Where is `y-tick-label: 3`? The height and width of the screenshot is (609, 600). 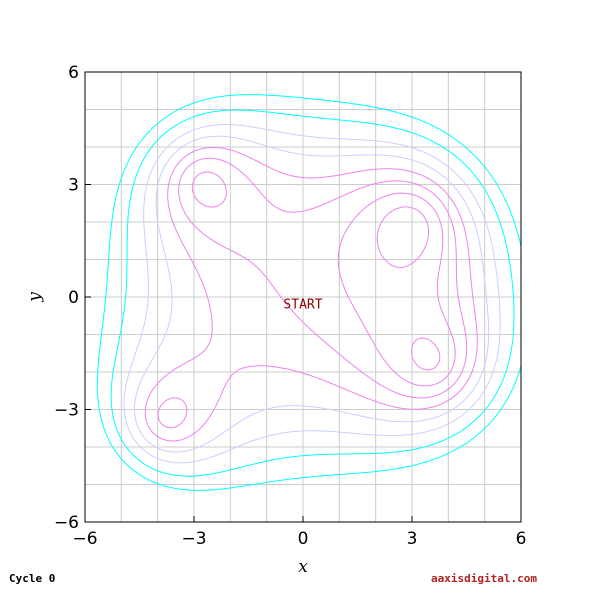
y-tick-label: 3 is located at coordinates (73, 186).